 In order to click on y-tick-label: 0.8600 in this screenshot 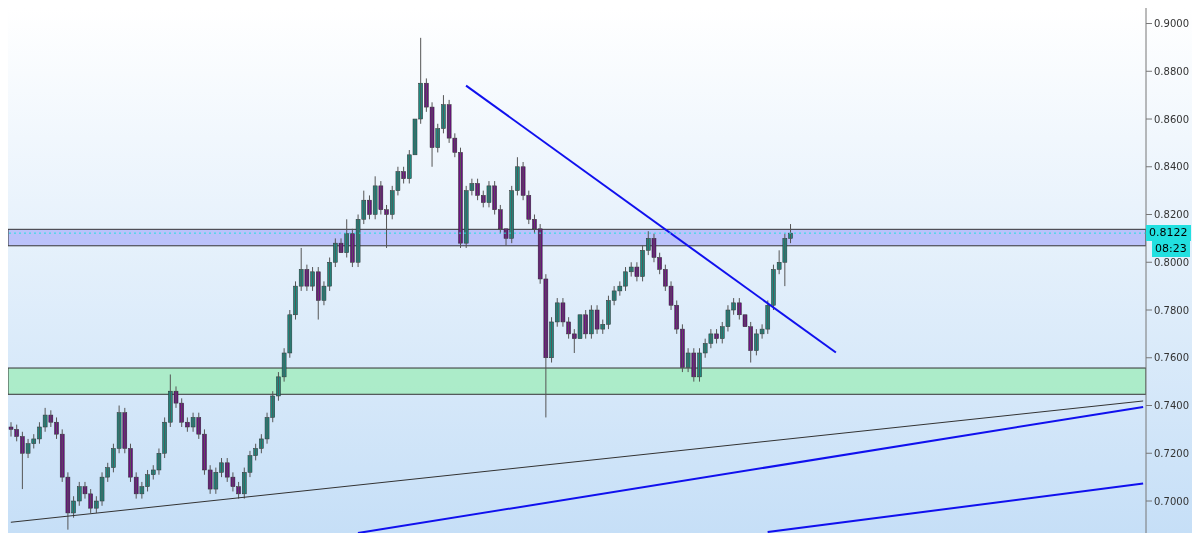, I will do `click(1171, 119)`.